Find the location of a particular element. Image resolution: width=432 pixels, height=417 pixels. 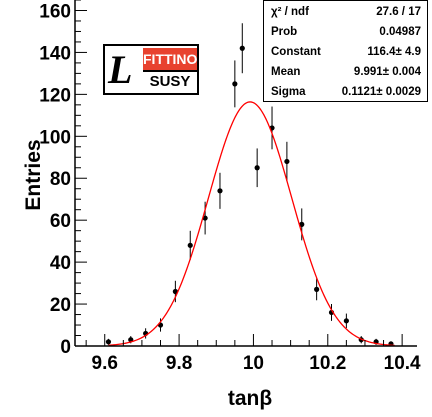

stat-row-constant: Constant 116.4± 4.9 is located at coordinates (345, 52).